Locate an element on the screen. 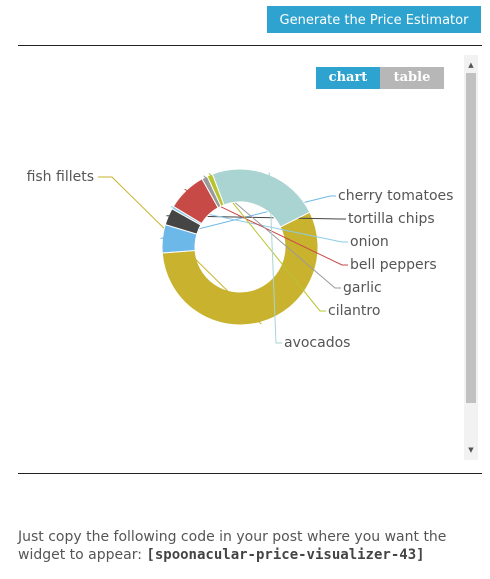 The image size is (490, 579). view-toggle: chart table is located at coordinates (380, 78).